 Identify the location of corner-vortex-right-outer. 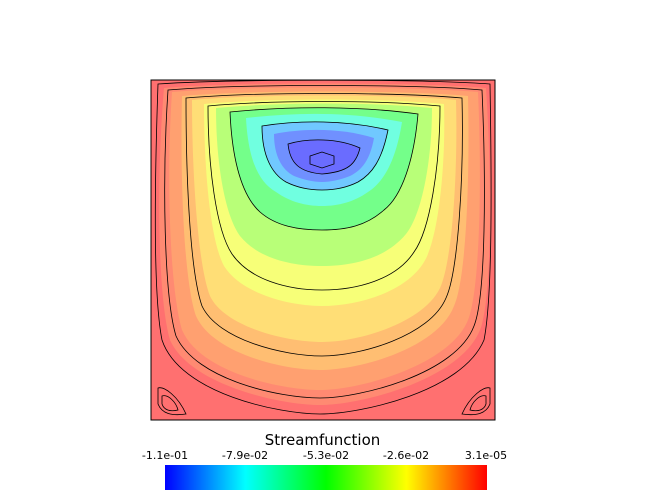
(476, 401).